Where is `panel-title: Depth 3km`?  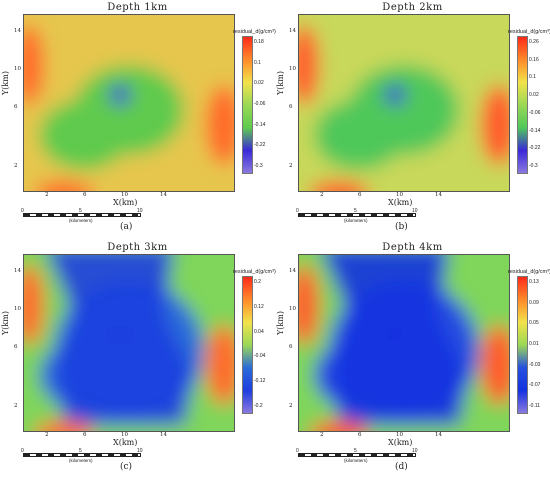
panel-title: Depth 3km is located at coordinates (137, 247).